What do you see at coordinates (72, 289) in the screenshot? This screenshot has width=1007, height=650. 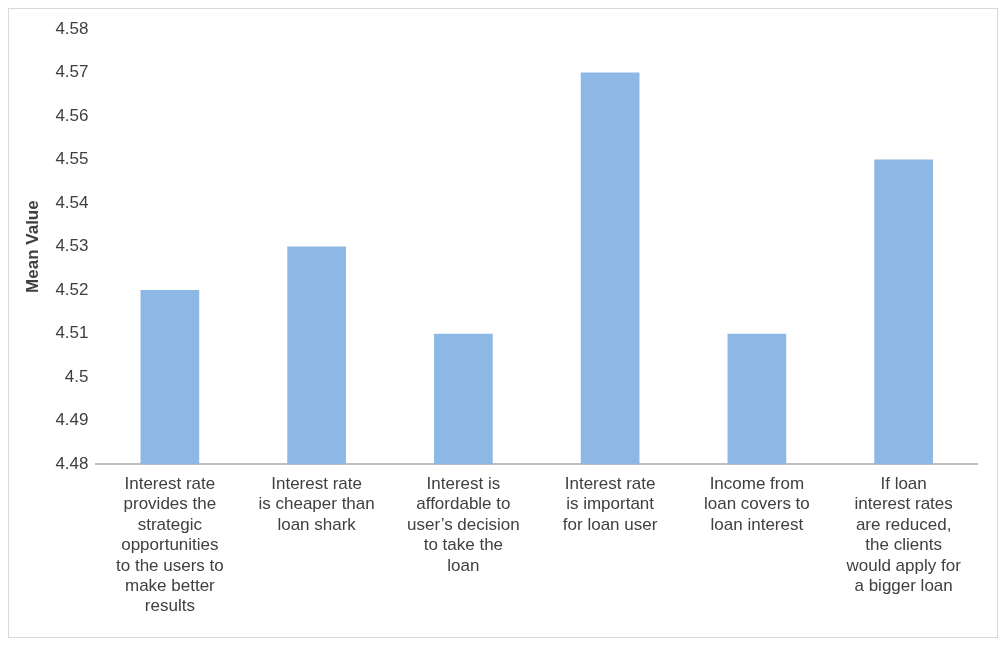 I see `y-tick-label: 4.52` at bounding box center [72, 289].